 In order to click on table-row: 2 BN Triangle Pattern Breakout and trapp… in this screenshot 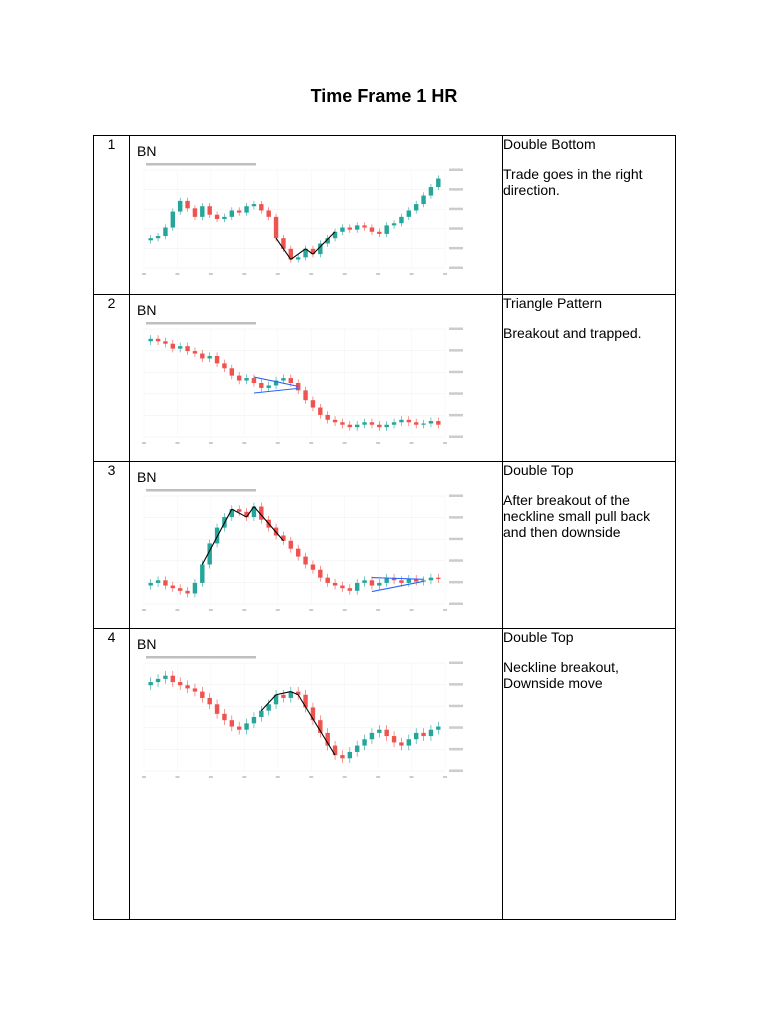, I will do `click(384, 378)`.